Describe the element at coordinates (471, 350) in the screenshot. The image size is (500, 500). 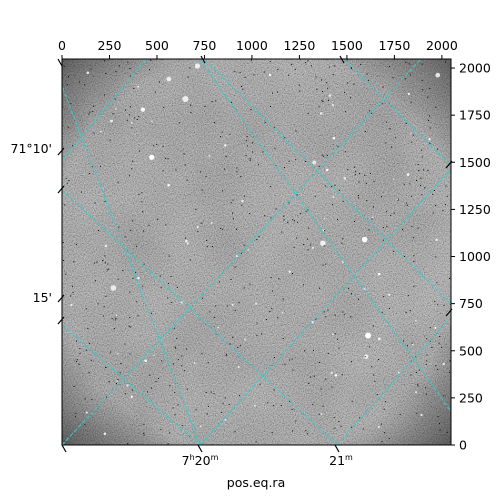
I see `right-axis-tick-label: 500` at that location.